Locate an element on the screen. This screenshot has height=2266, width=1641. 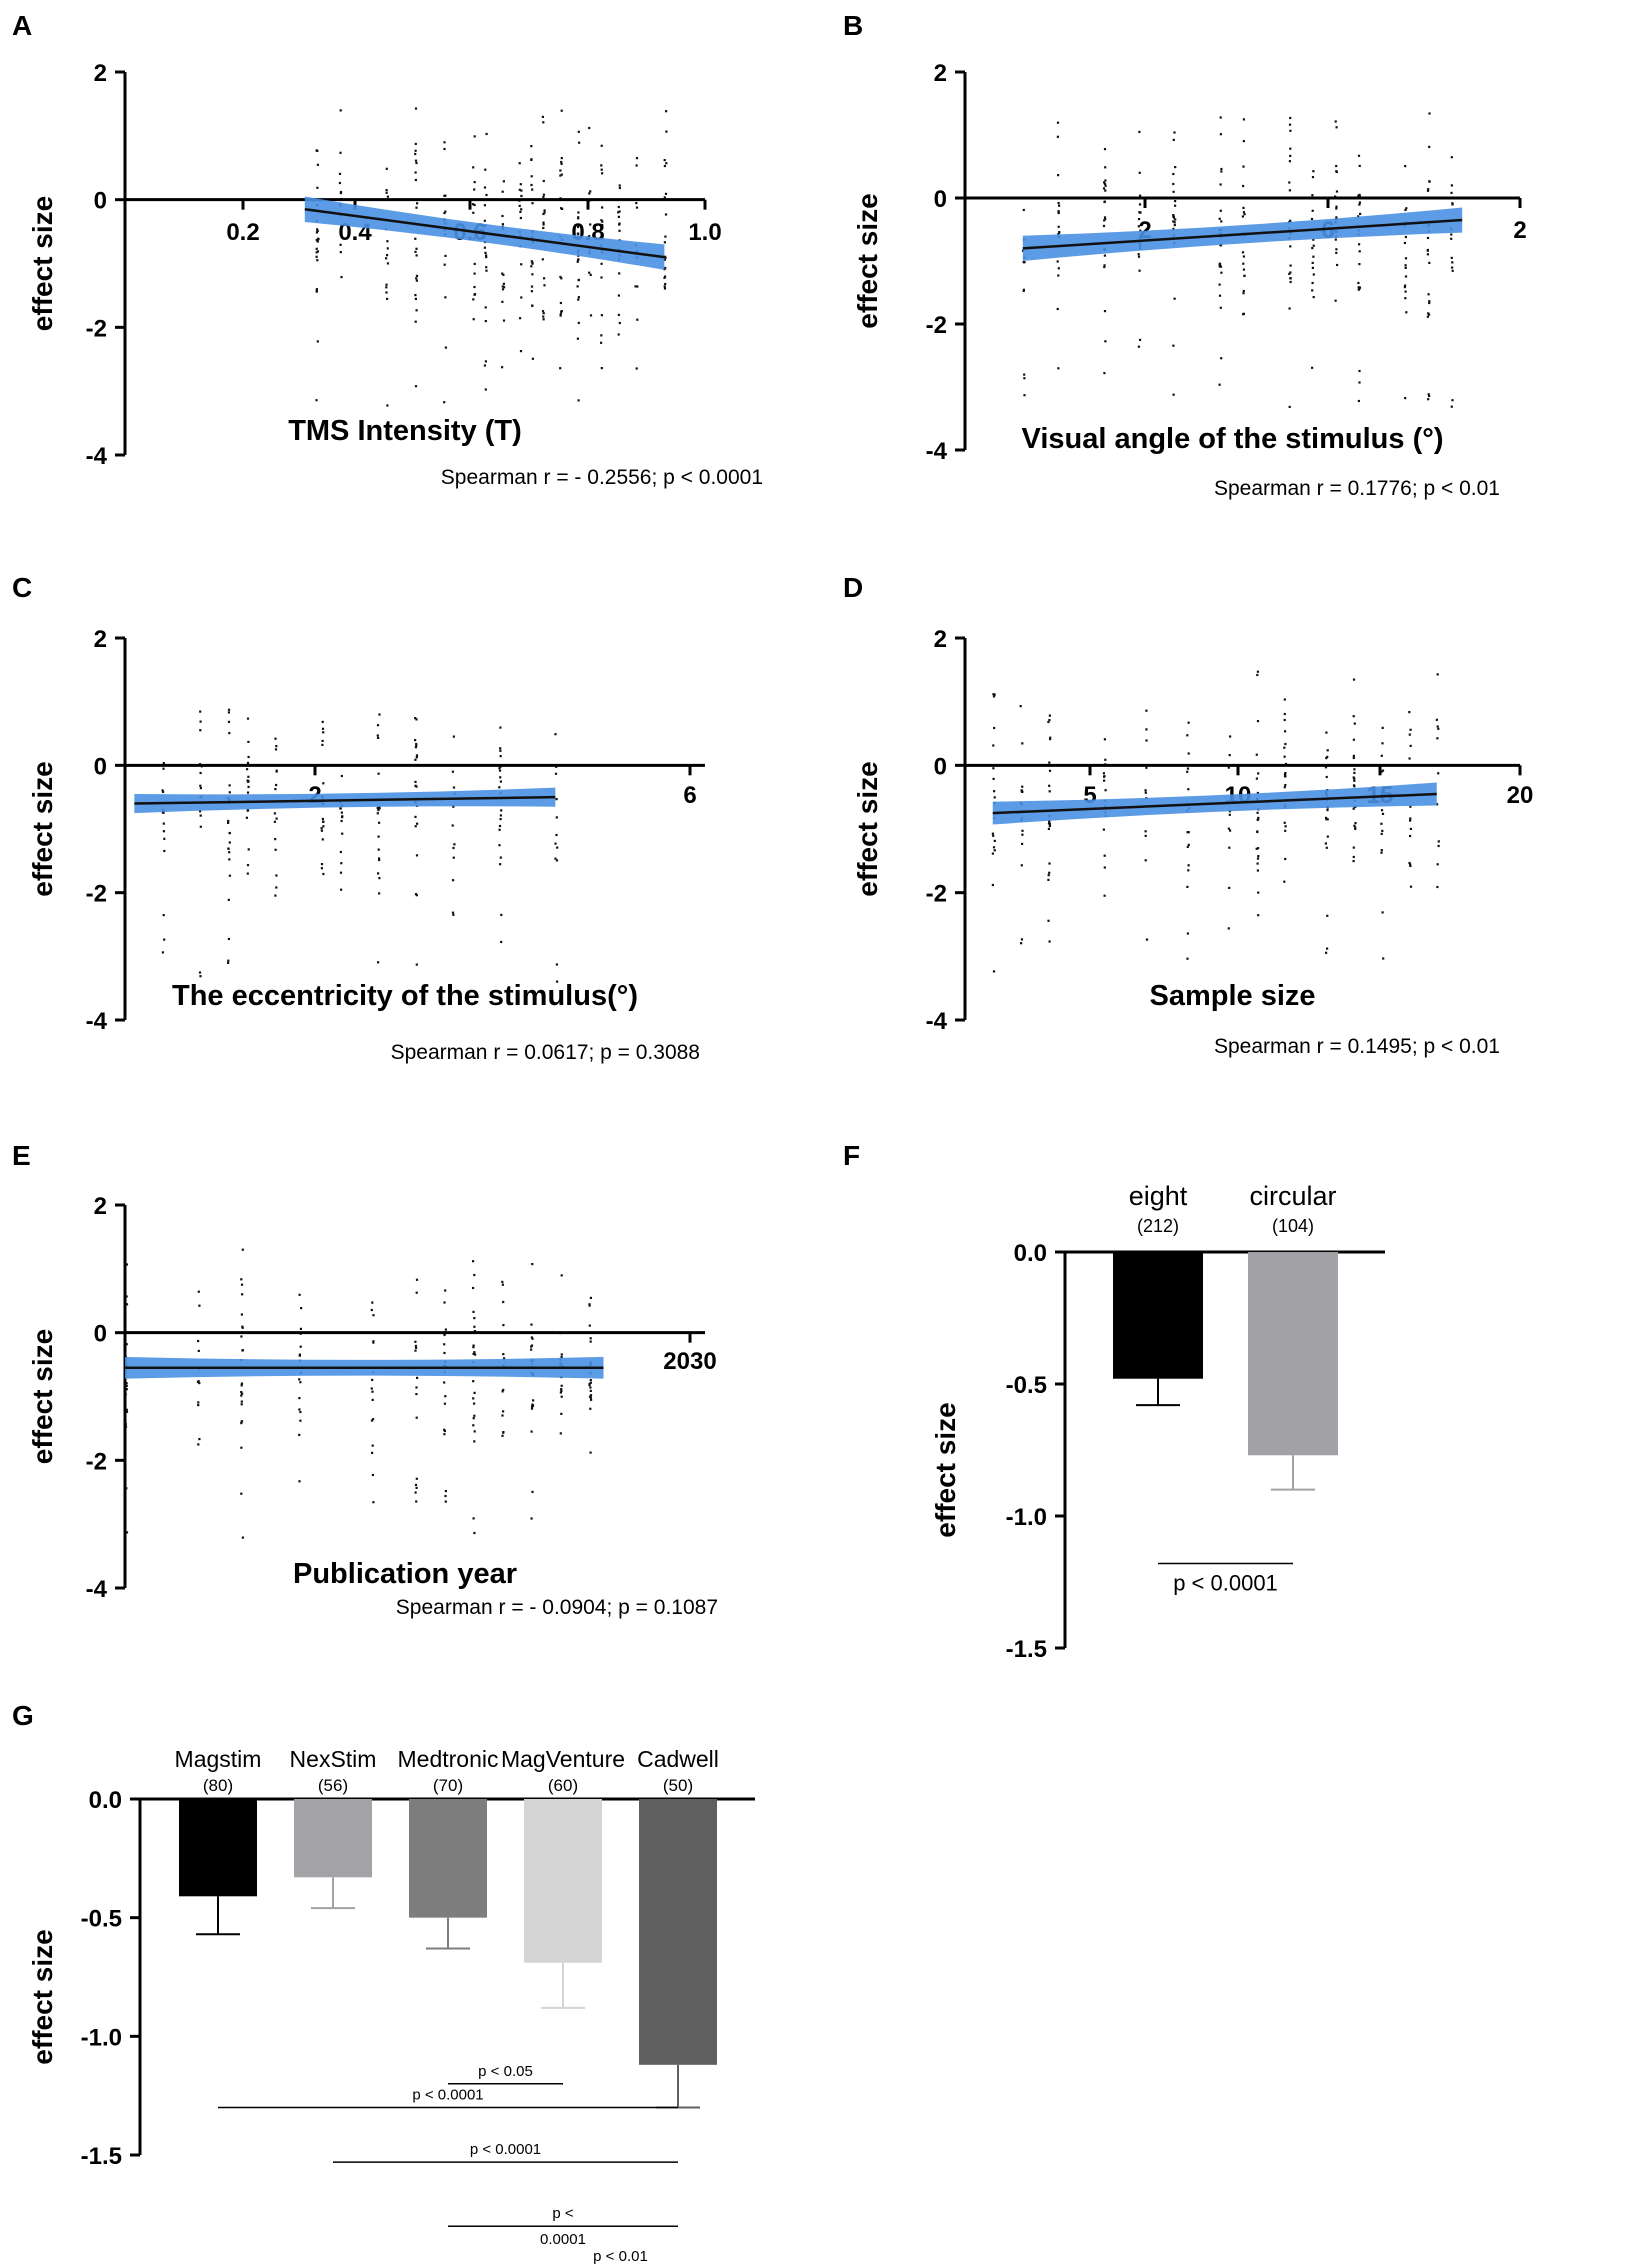
spearman-annotation: Spearman r = - 0.0904; p = 0.1087 is located at coordinates (557, 1607).